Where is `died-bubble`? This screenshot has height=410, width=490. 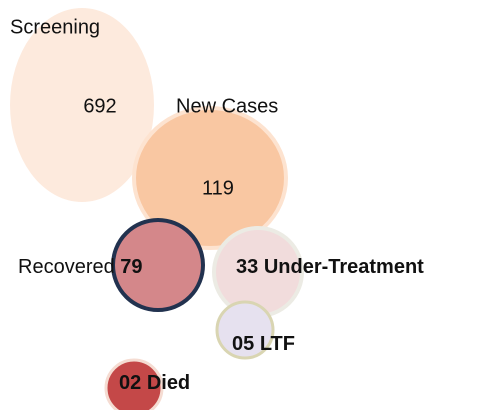 died-bubble is located at coordinates (134, 384).